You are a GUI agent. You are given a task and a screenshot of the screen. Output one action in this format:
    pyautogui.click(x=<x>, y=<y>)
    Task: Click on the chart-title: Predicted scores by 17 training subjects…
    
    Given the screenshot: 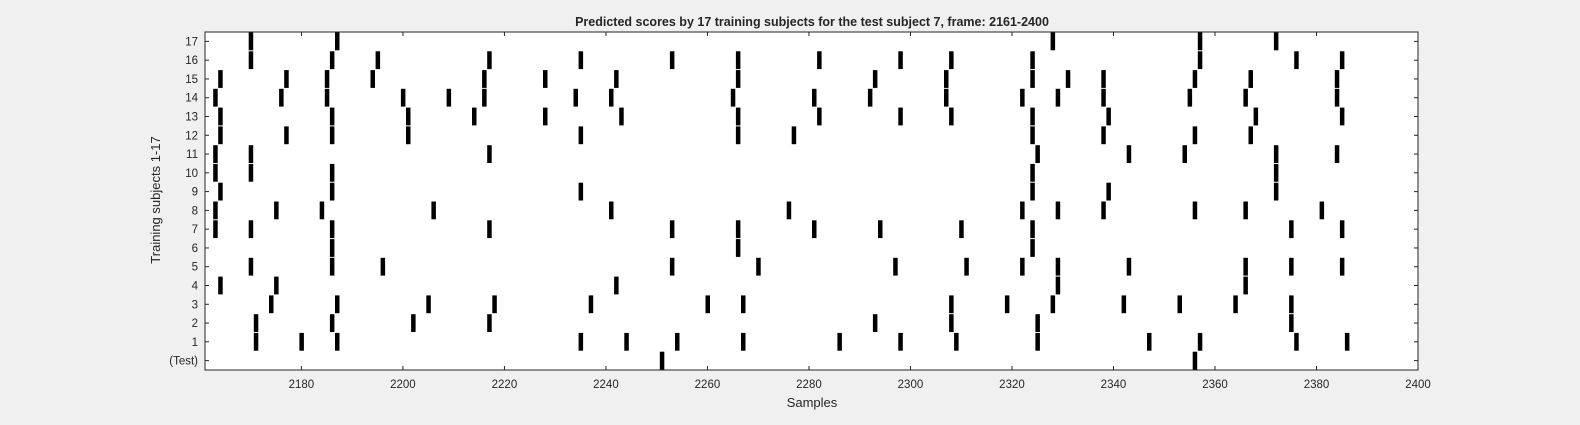 What is the action you would take?
    pyautogui.click(x=812, y=22)
    